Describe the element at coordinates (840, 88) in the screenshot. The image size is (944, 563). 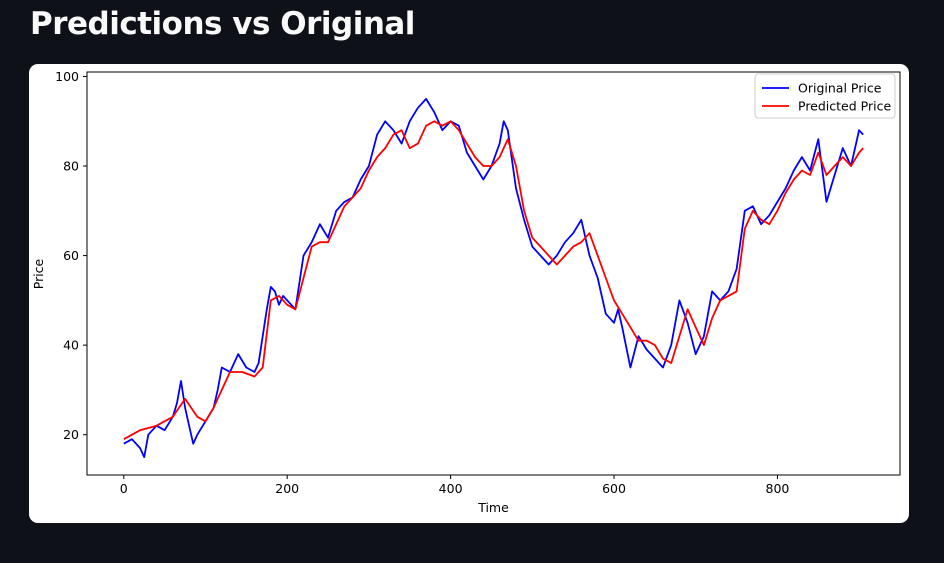
I see `legend-label-original: Original Price` at that location.